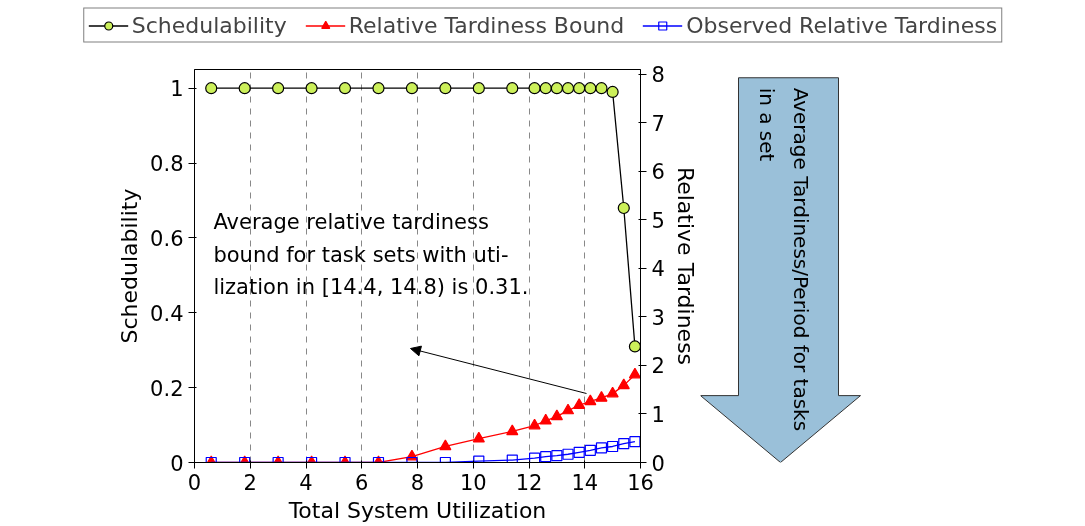 This screenshot has width=1085, height=526. I want to click on y2-axis-title: Relative Tardiness, so click(685, 266).